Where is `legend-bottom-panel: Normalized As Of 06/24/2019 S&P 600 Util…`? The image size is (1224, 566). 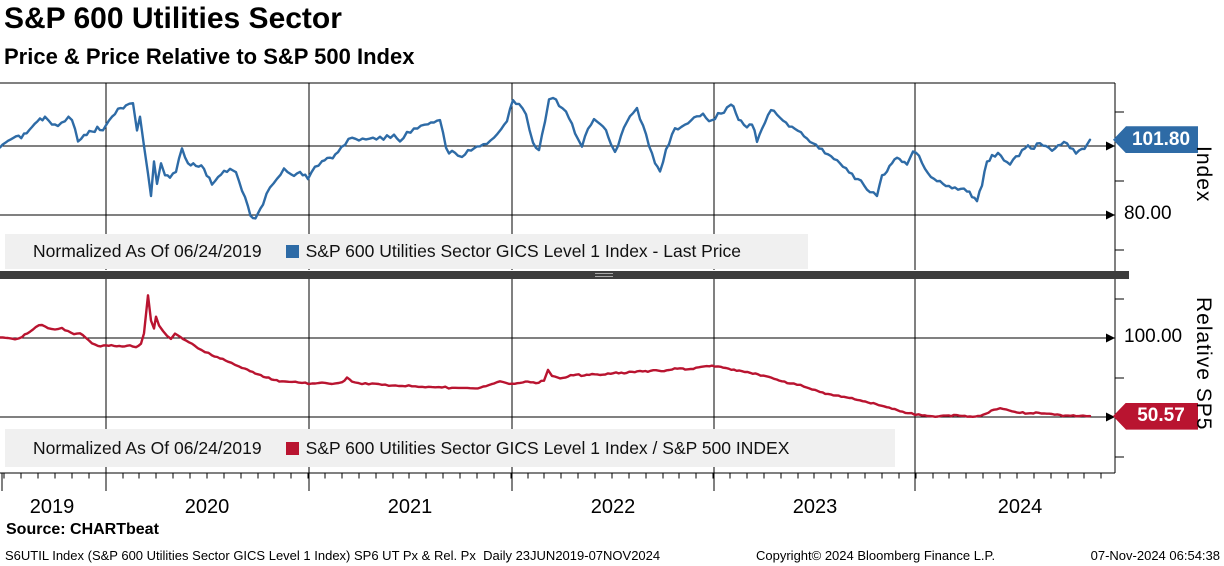
legend-bottom-panel: Normalized As Of 06/24/2019 S&P 600 Util… is located at coordinates (450, 448).